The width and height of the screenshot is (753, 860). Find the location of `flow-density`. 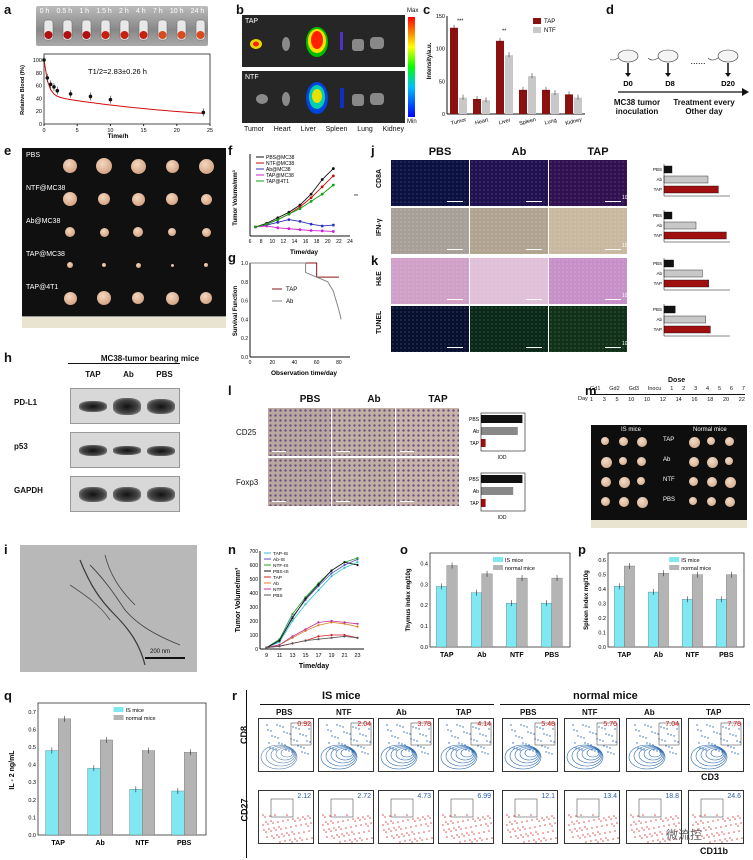

flow-density is located at coordinates (716, 746).